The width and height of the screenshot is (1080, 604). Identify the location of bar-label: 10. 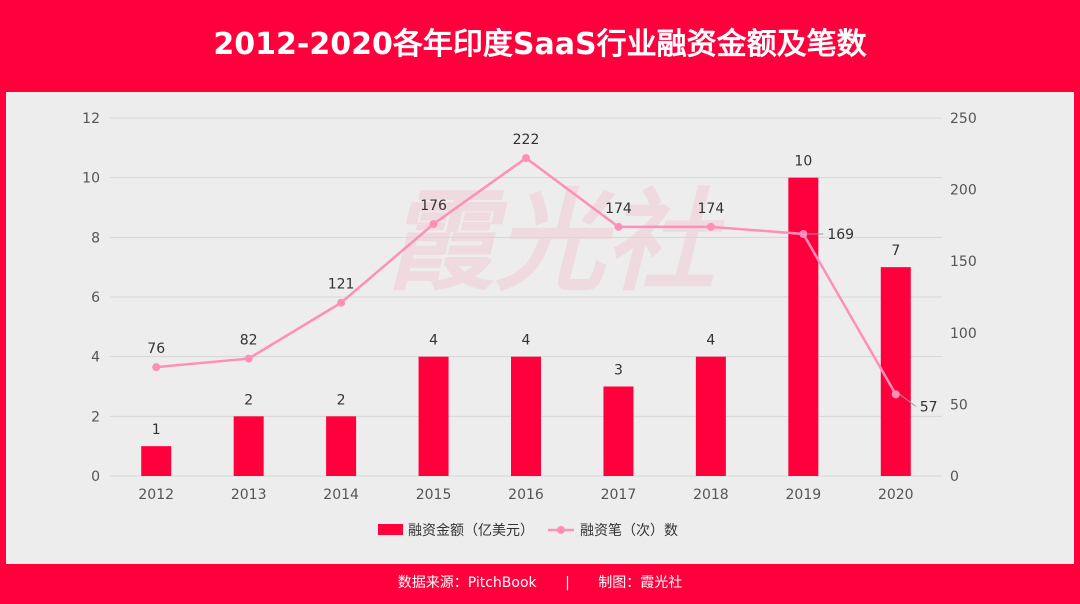
(803, 162).